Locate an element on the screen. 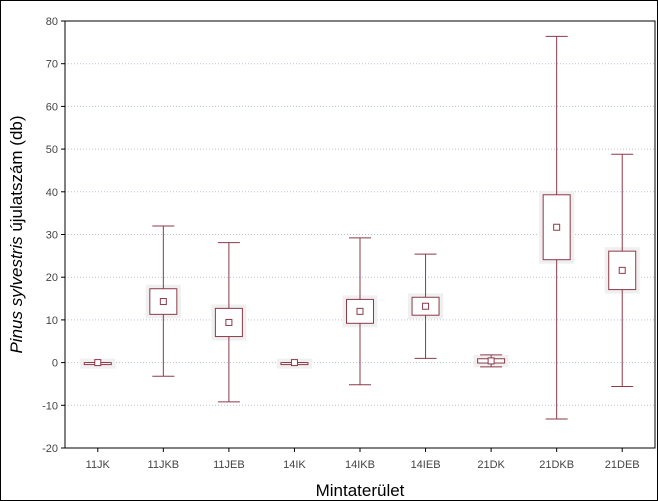 The image size is (658, 501). box-21DKB is located at coordinates (557, 227).